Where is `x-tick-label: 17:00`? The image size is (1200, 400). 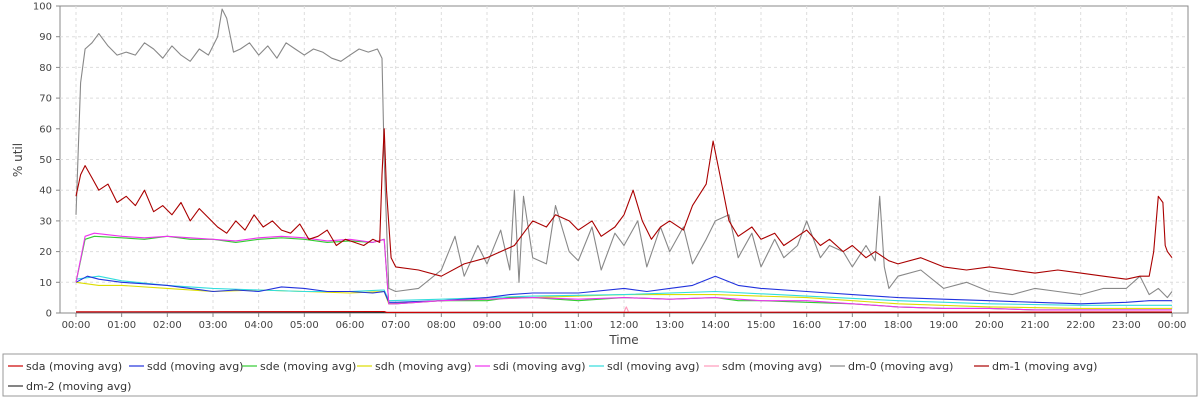
x-tick-label: 17:00 is located at coordinates (852, 325).